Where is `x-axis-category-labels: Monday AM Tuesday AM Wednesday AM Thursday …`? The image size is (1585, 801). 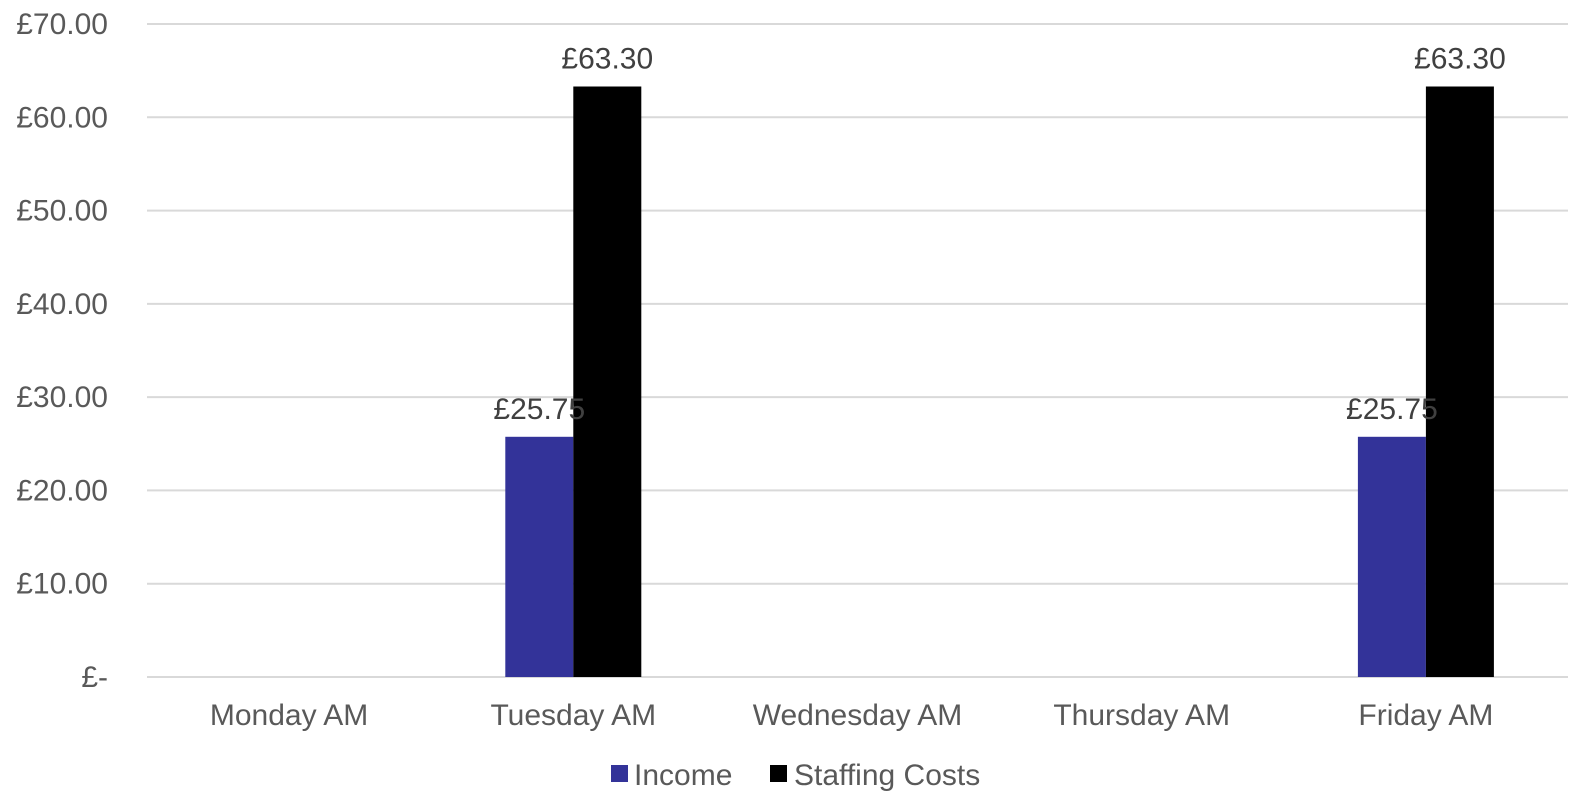
x-axis-category-labels: Monday AM Tuesday AM Wednesday AM Thursday … is located at coordinates (852, 715).